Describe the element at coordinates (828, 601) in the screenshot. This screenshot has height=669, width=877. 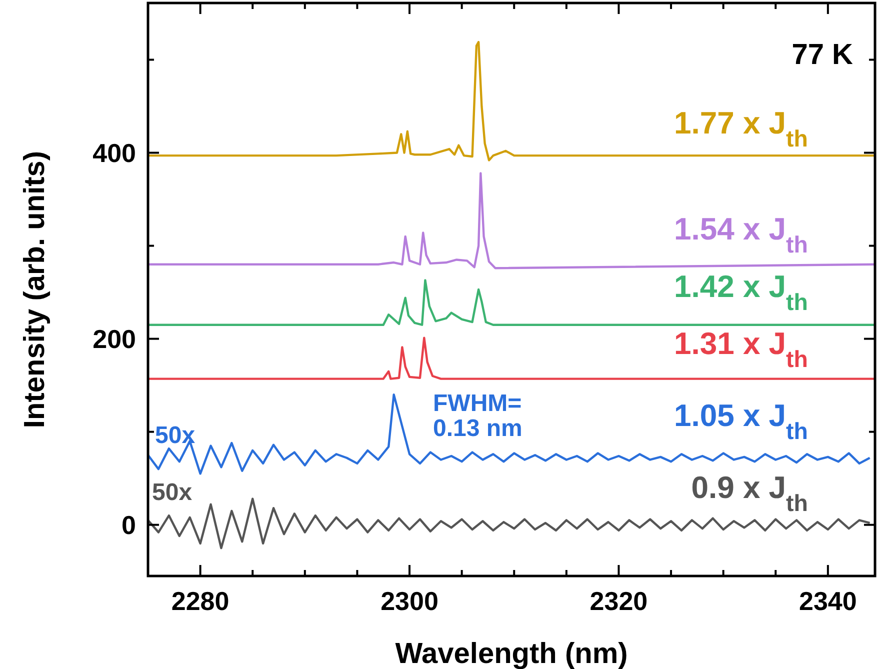
I see `x-tick-label: 2340` at that location.